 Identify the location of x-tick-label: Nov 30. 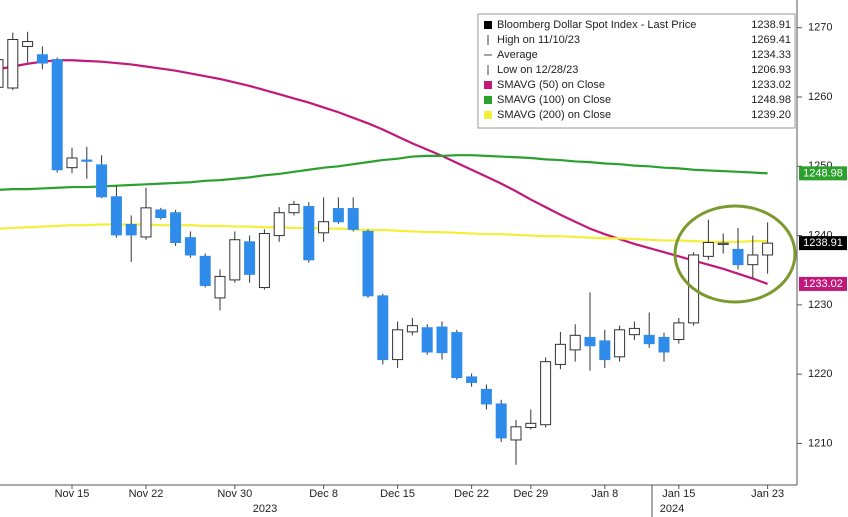
(234, 494).